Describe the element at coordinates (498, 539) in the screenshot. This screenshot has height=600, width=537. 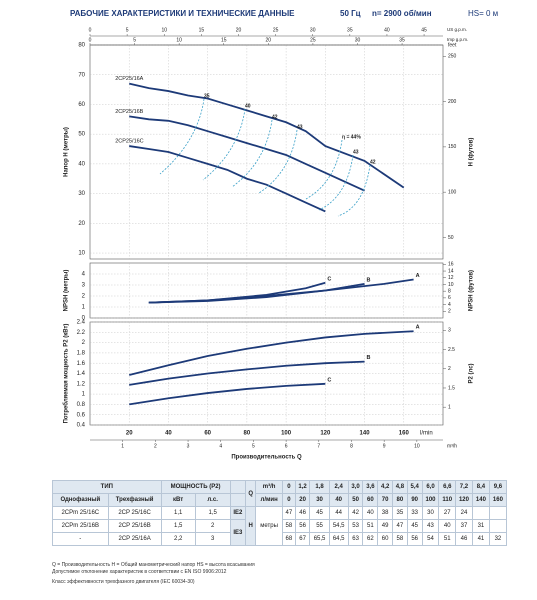
I see `cell: 32` at that location.